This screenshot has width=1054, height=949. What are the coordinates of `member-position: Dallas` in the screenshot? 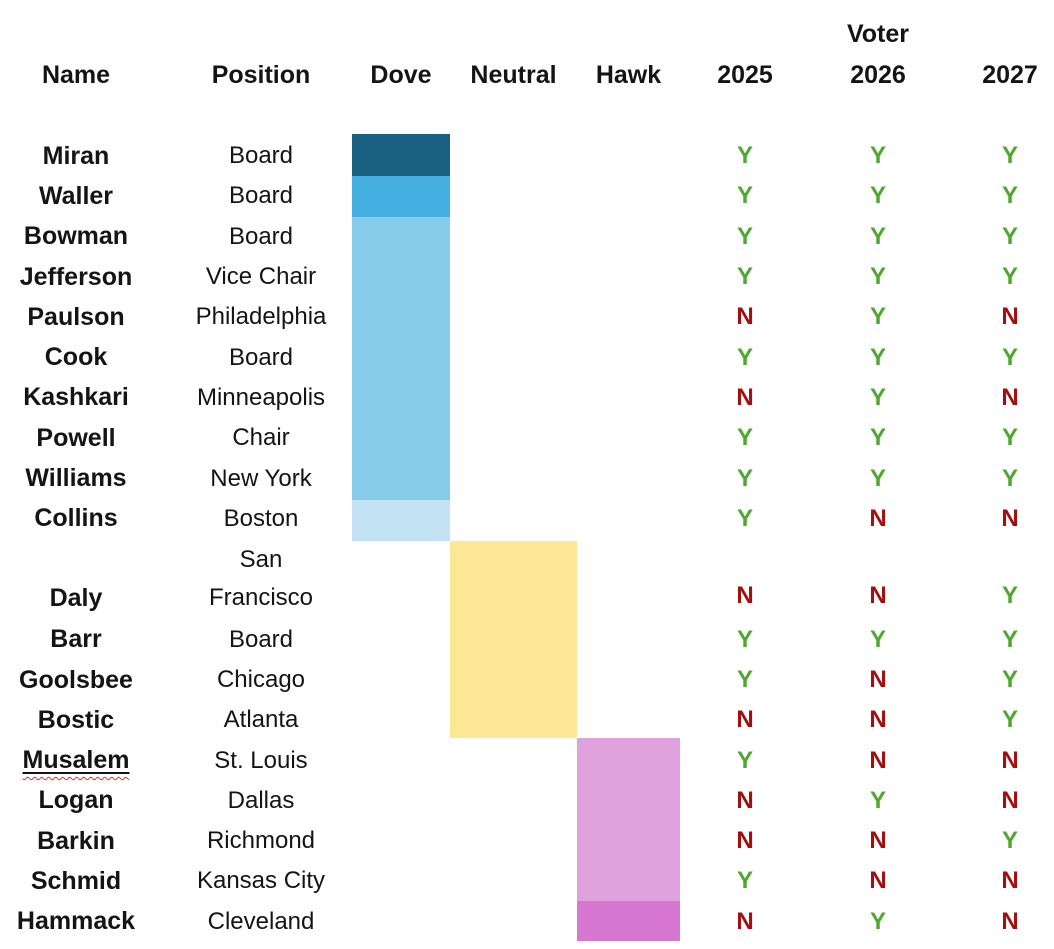 It's located at (261, 800).